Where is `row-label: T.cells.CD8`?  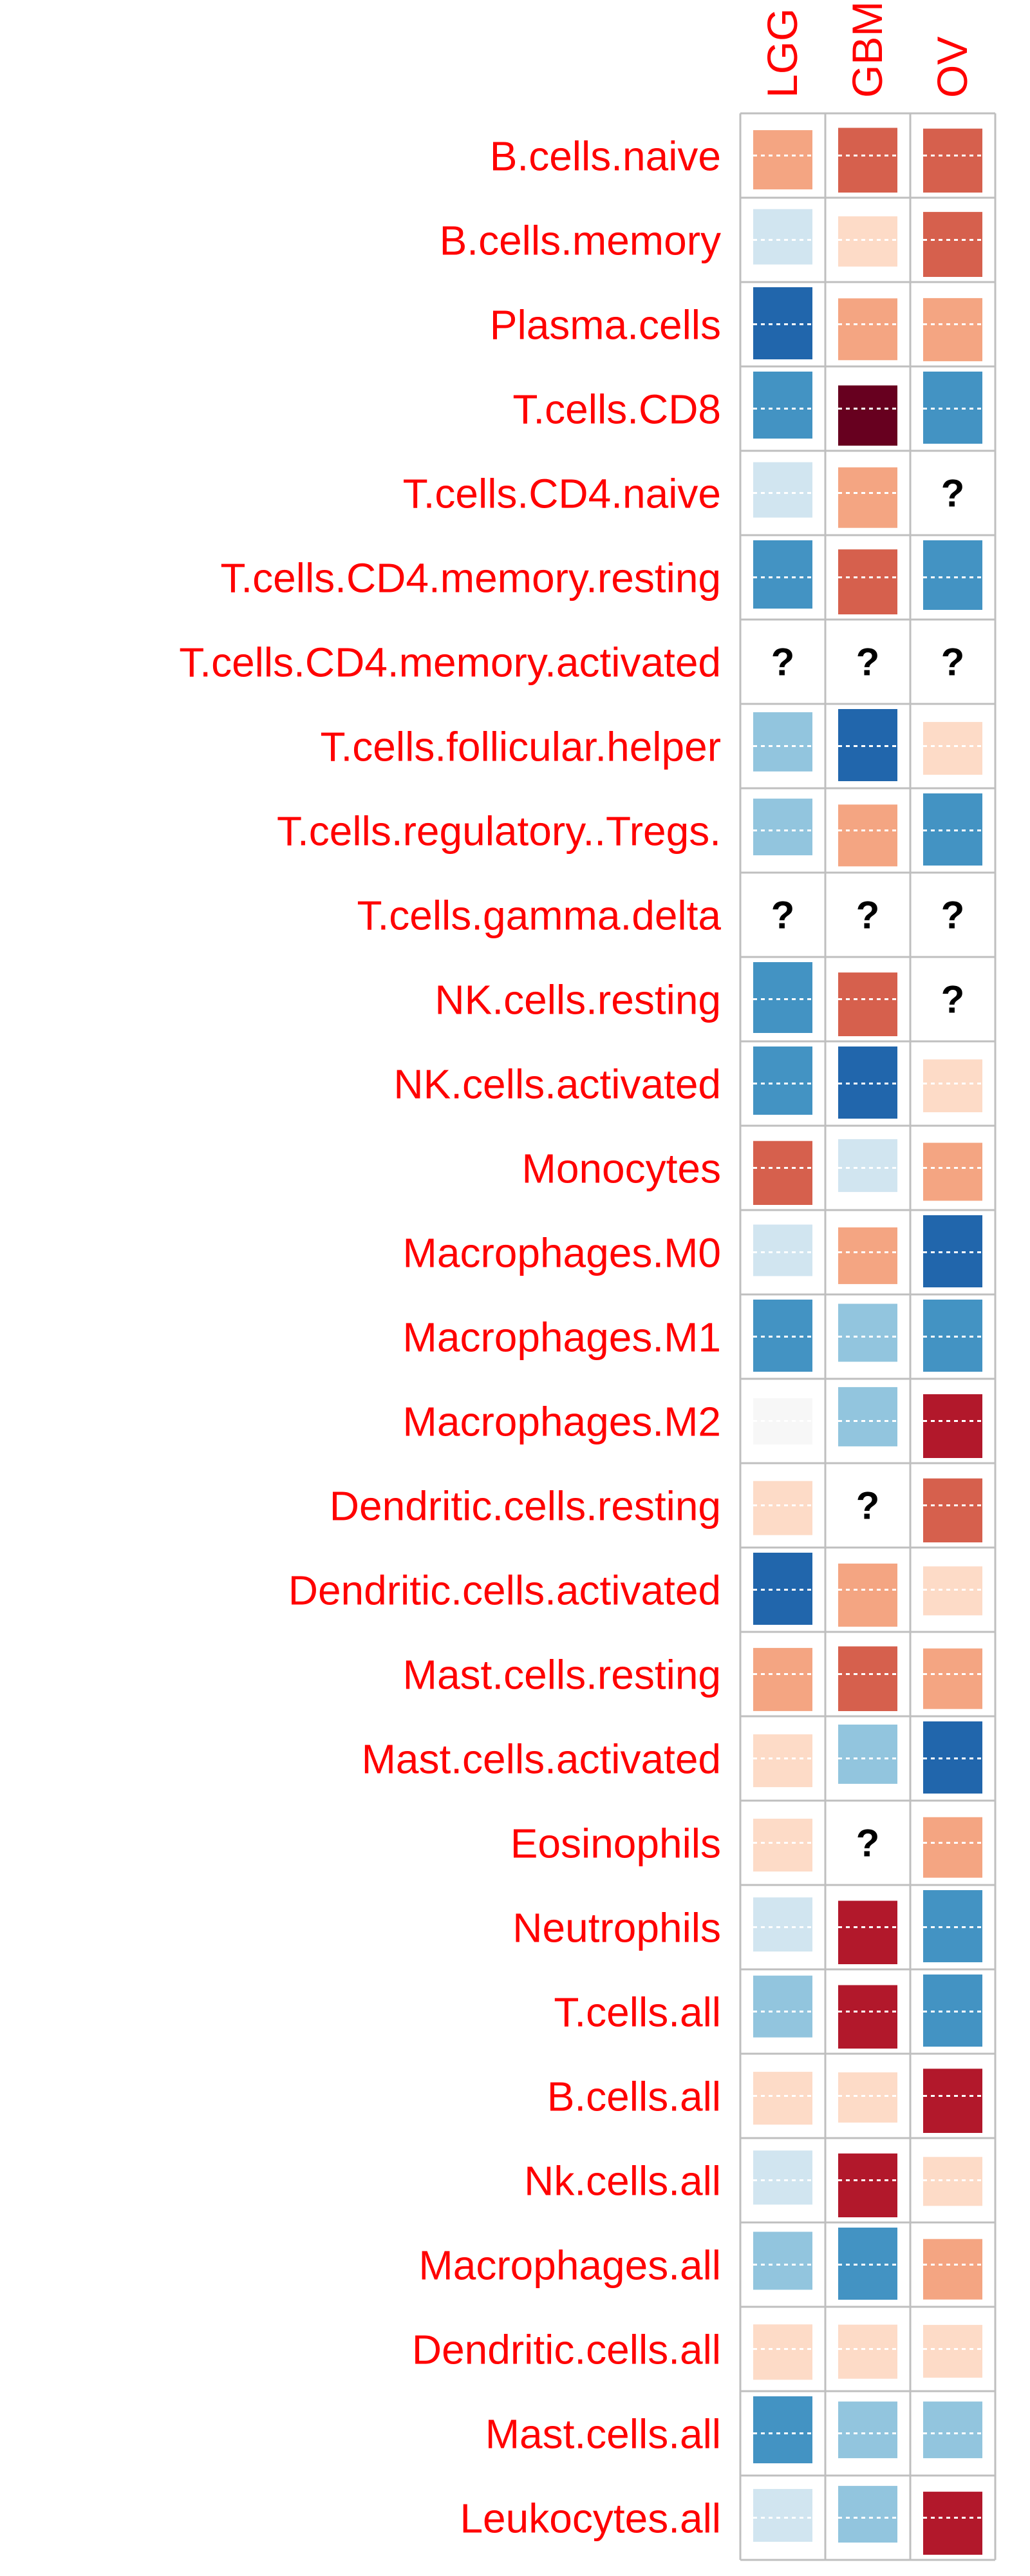
row-label: T.cells.CD8 is located at coordinates (616, 410).